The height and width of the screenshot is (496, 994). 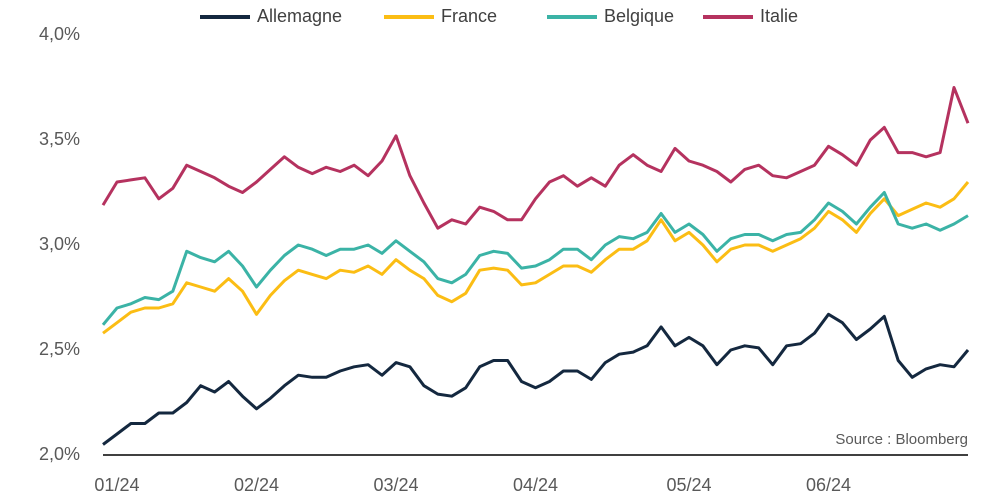 I want to click on y-tick-label: 2,5%, so click(x=59, y=349).